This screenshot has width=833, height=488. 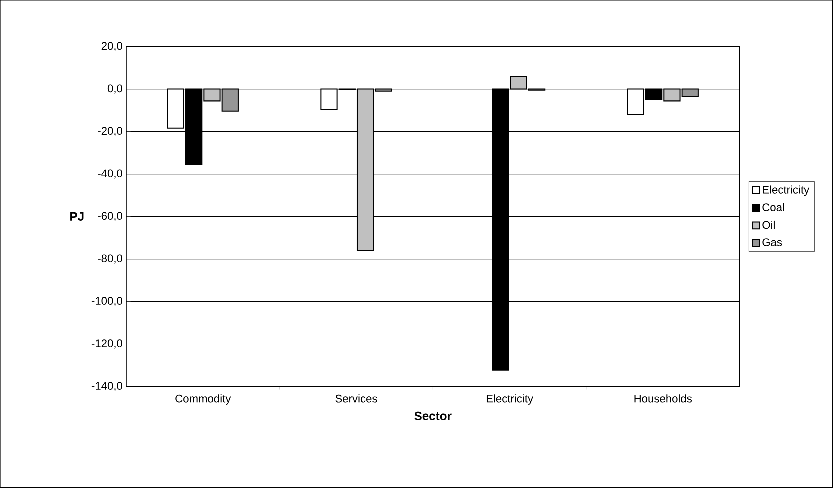 What do you see at coordinates (107, 344) in the screenshot?
I see `y-tick-label: -120,0` at bounding box center [107, 344].